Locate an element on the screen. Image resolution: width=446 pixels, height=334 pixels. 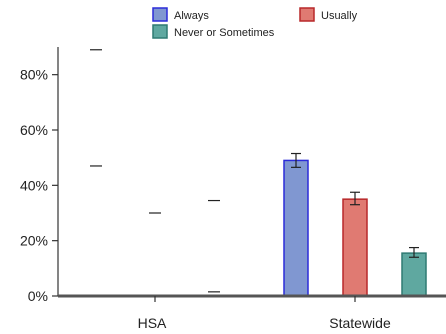
x-tick-label: Statewide is located at coordinates (360, 323).